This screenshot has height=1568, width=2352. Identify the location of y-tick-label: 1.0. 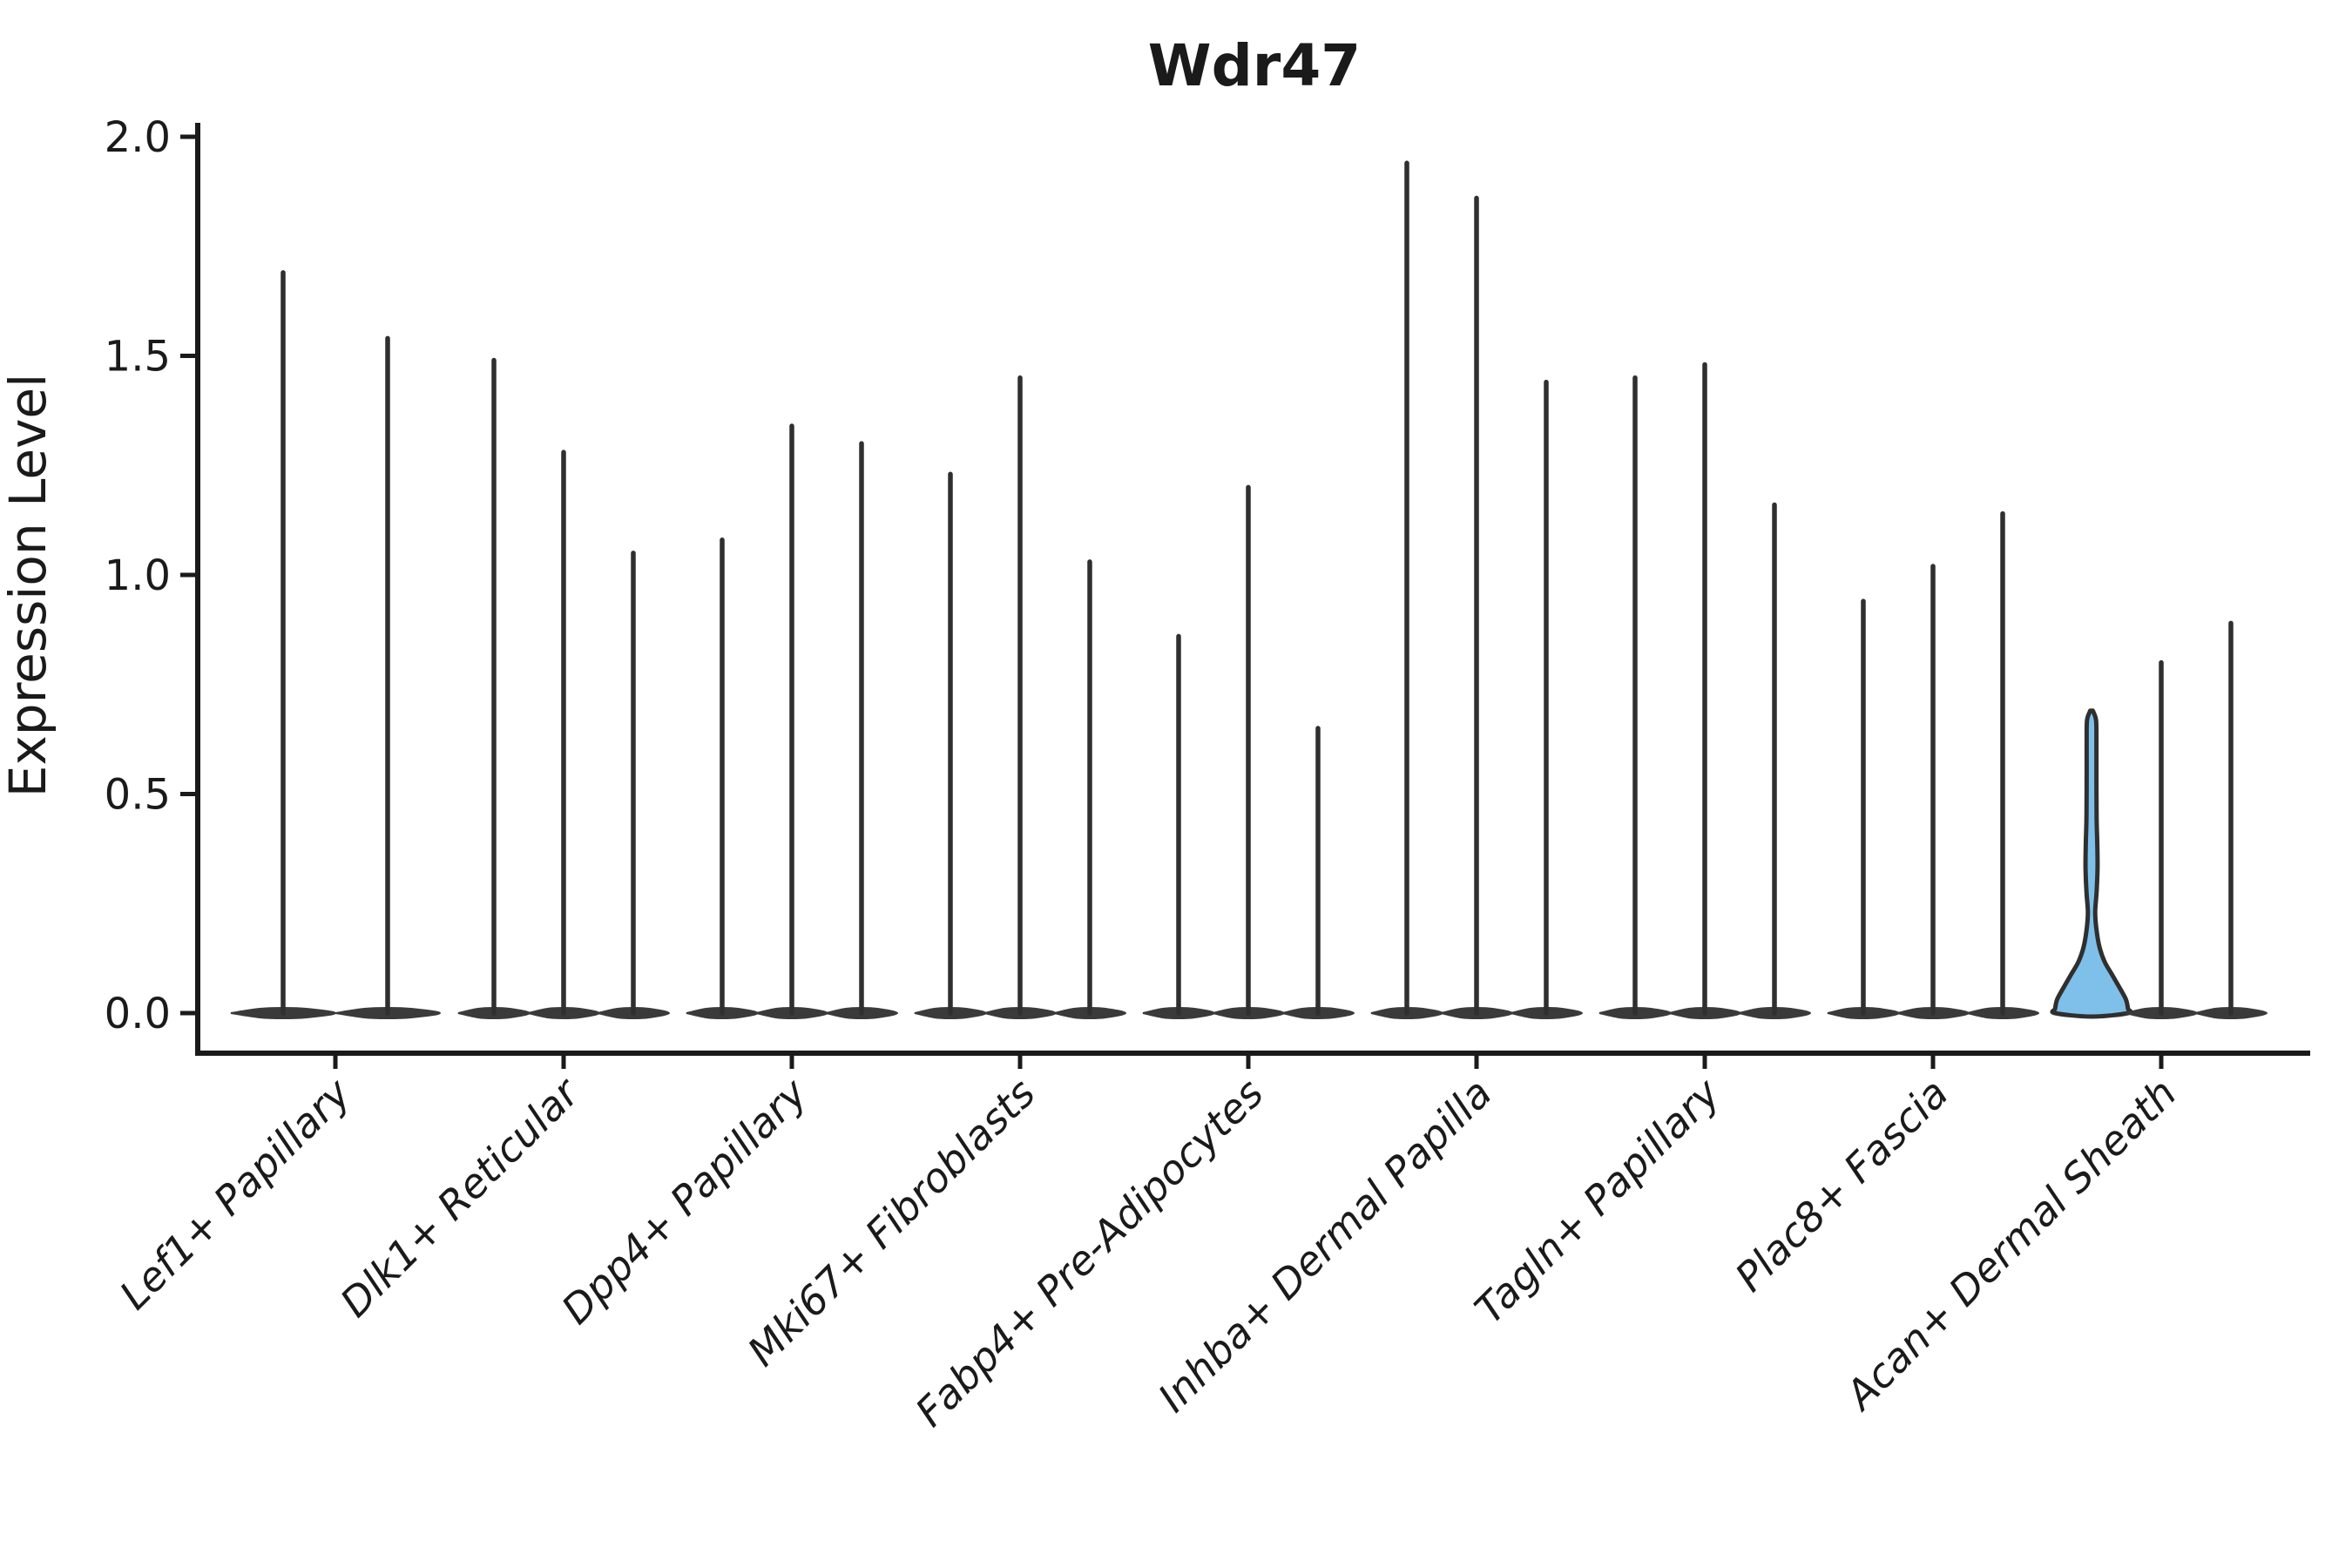
(138, 575).